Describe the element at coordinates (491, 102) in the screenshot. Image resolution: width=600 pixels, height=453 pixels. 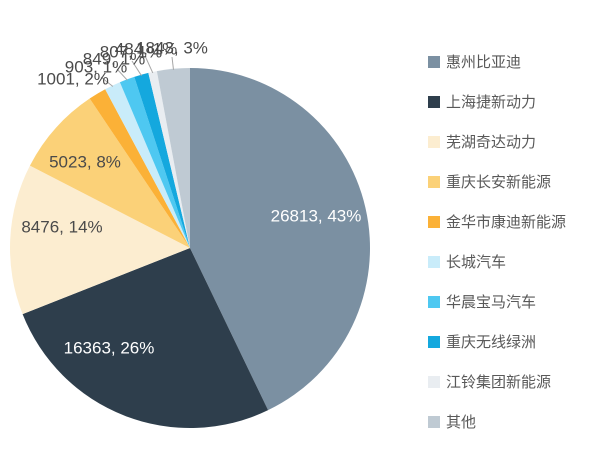
I see `legend-label: 上海捷新动力` at that location.